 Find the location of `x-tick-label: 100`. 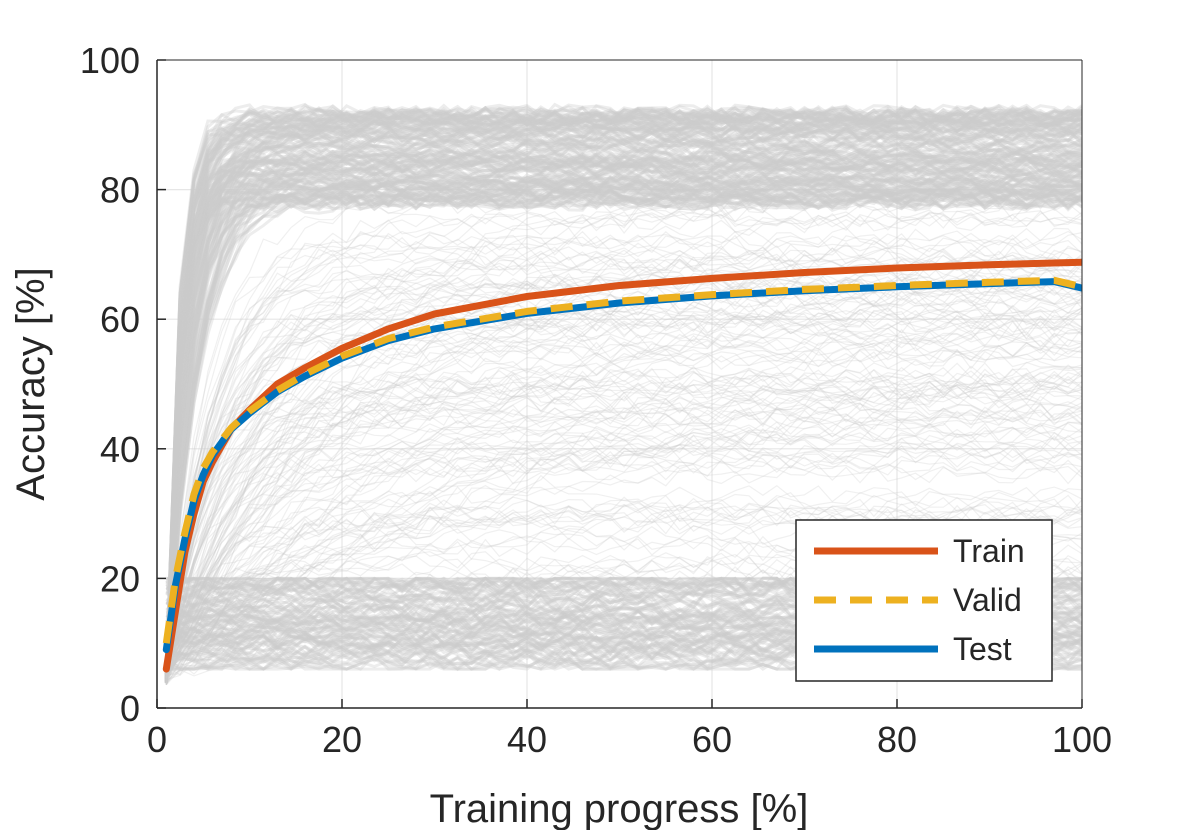

x-tick-label: 100 is located at coordinates (1082, 739).